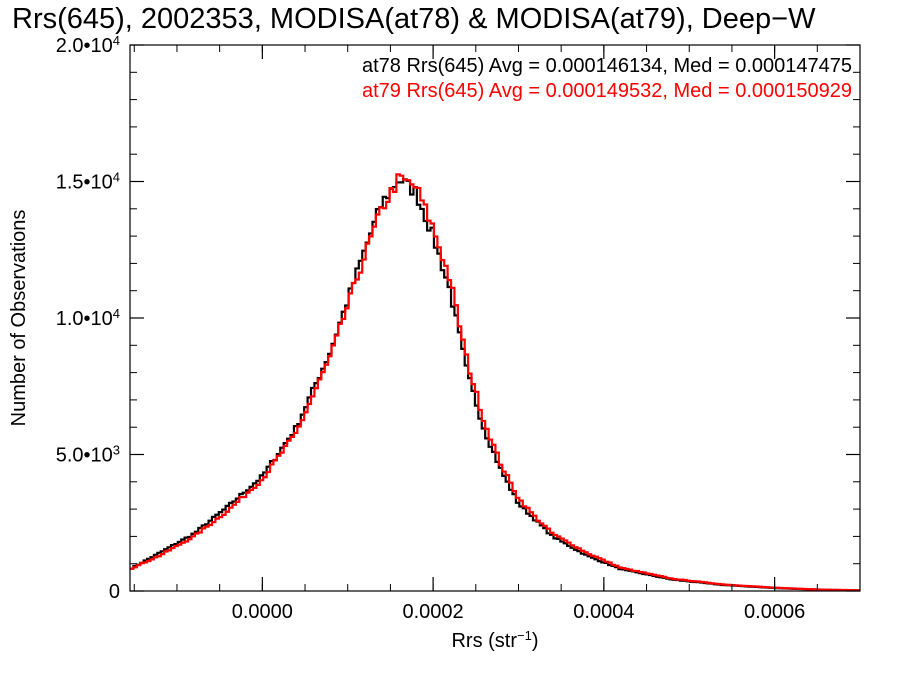 The width and height of the screenshot is (900, 675). What do you see at coordinates (433, 612) in the screenshot?
I see `x-tick-label: 0.0002` at bounding box center [433, 612].